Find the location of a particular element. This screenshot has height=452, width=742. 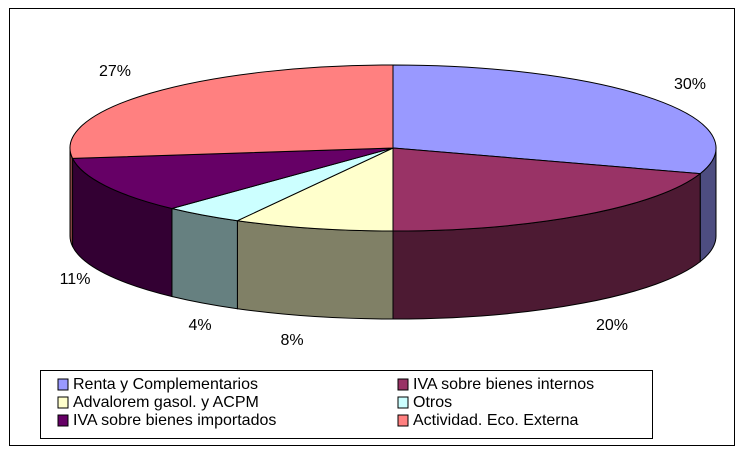

data-label: 20% is located at coordinates (612, 325).